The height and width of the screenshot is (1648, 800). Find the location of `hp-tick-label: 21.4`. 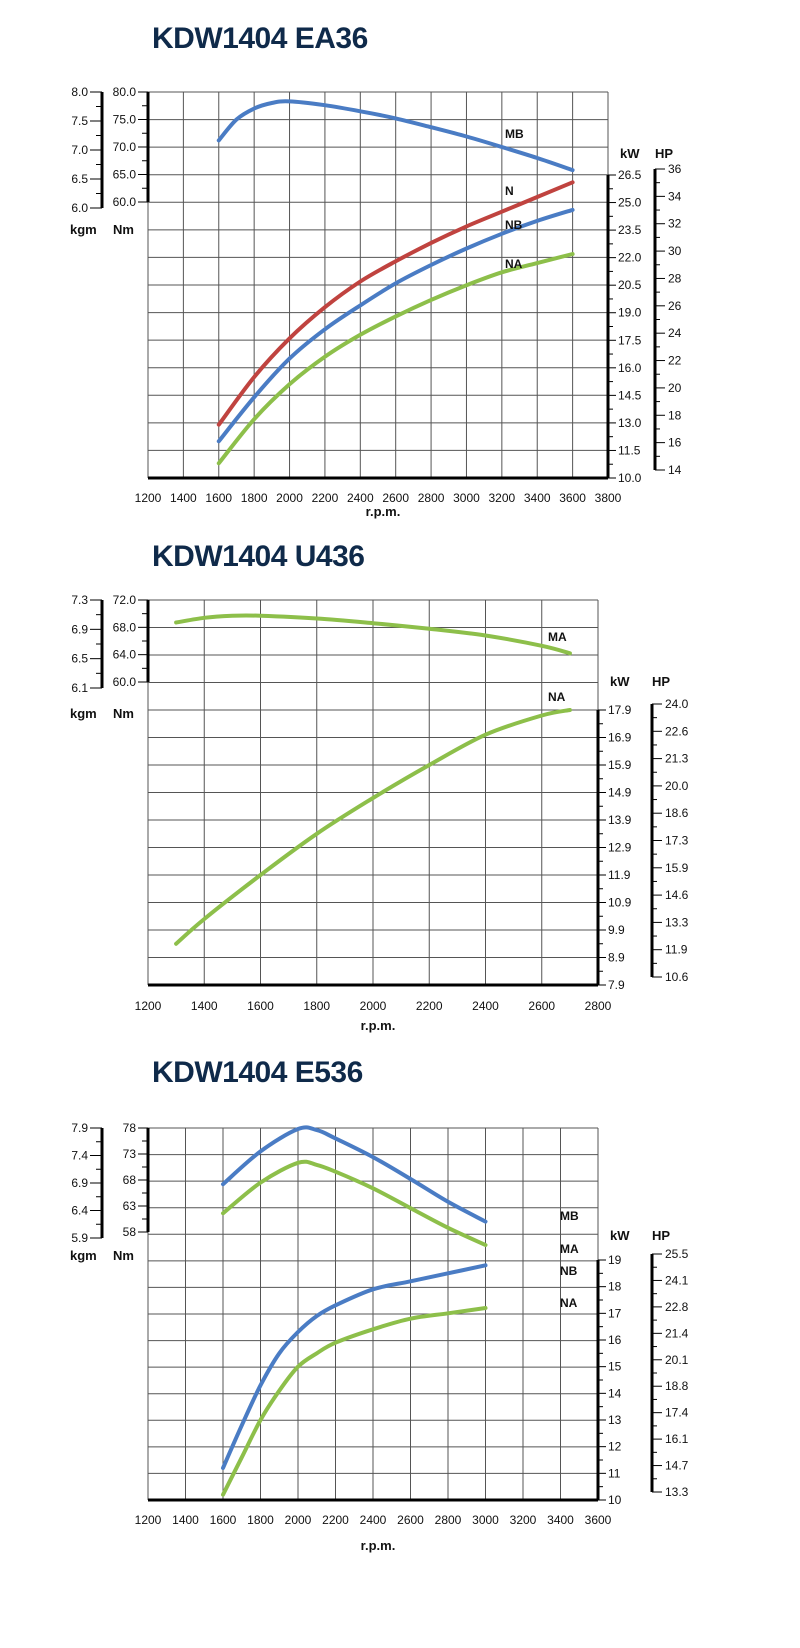

hp-tick-label: 21.4 is located at coordinates (677, 1333).